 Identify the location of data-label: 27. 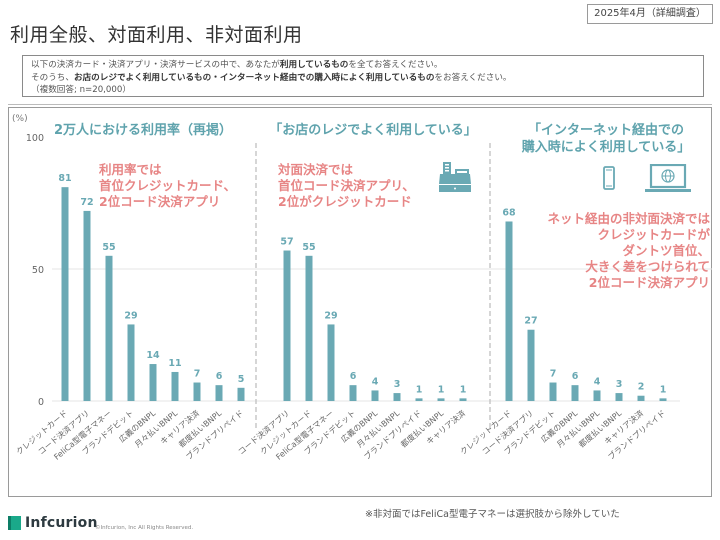
(530, 321).